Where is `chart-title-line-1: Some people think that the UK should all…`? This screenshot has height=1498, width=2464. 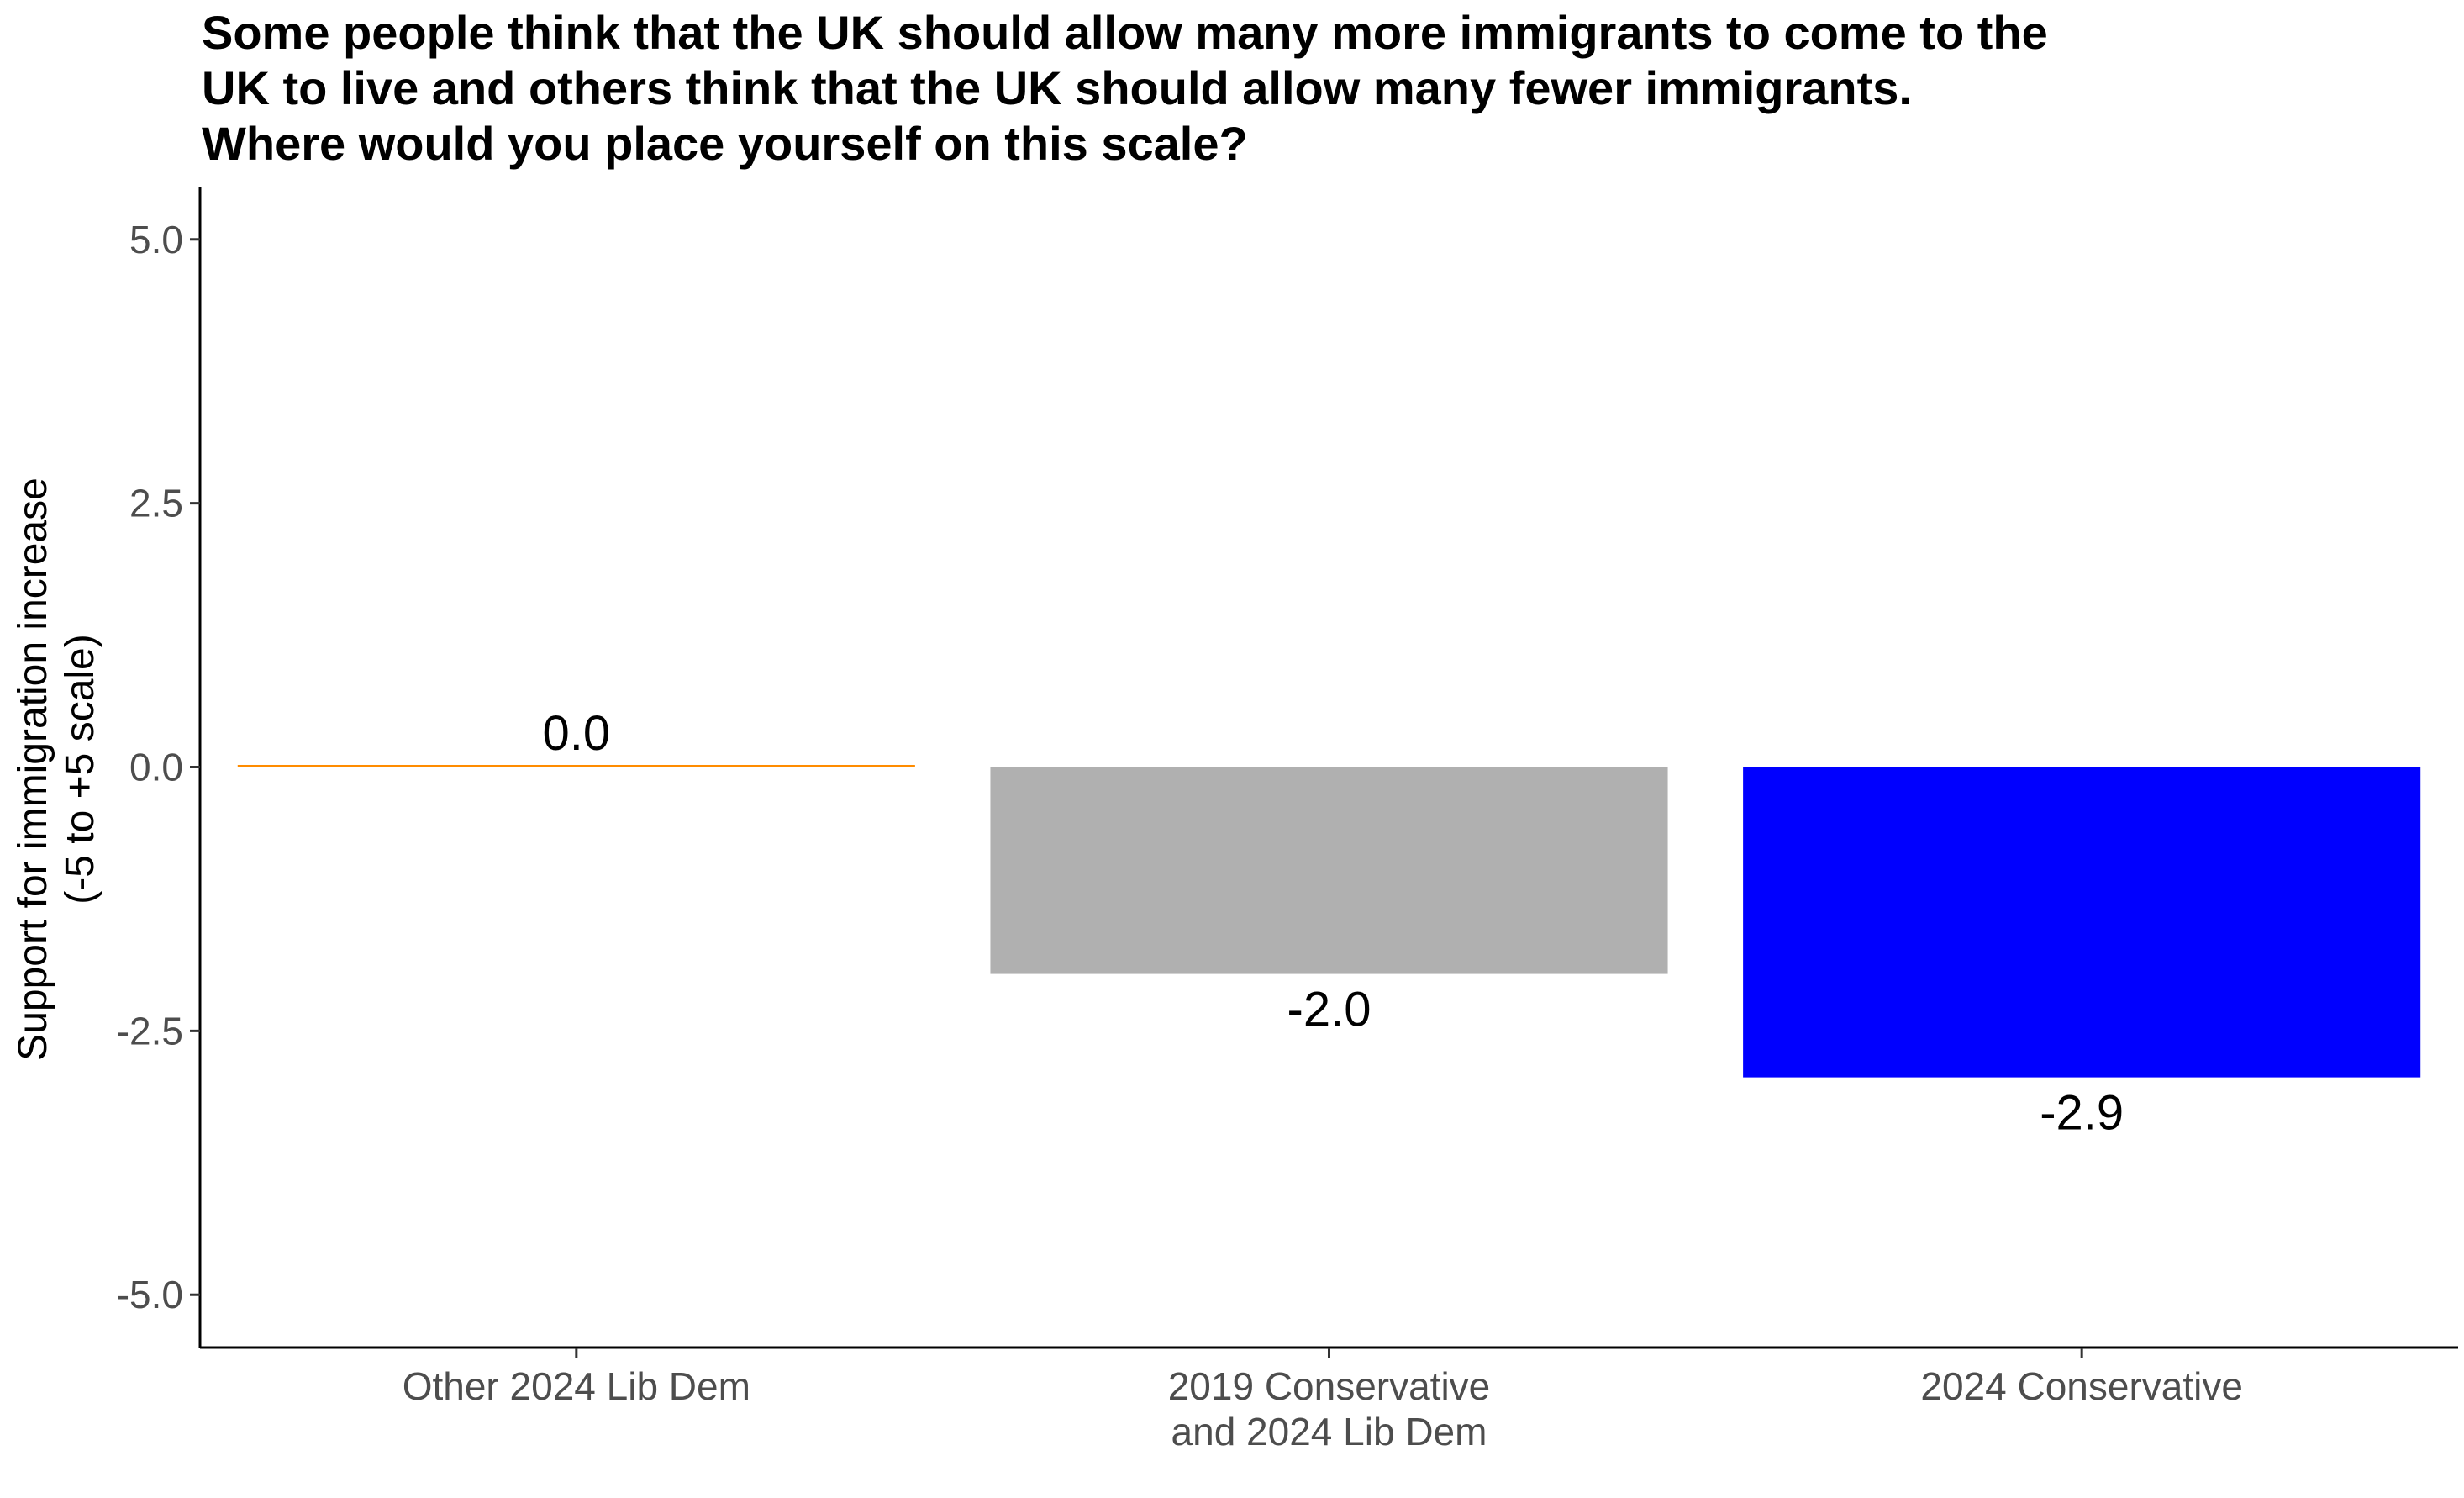 chart-title-line-1: Some people think that the UK should all… is located at coordinates (1125, 32).